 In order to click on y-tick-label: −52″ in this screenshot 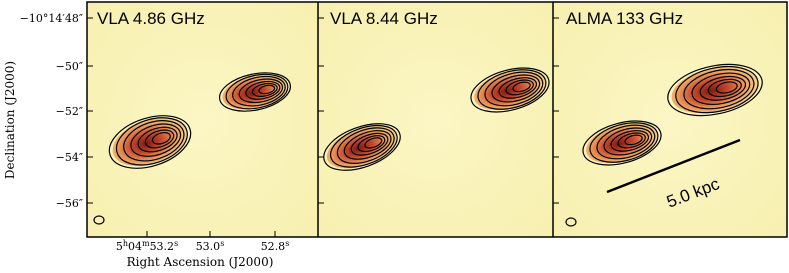, I will do `click(69, 111)`.